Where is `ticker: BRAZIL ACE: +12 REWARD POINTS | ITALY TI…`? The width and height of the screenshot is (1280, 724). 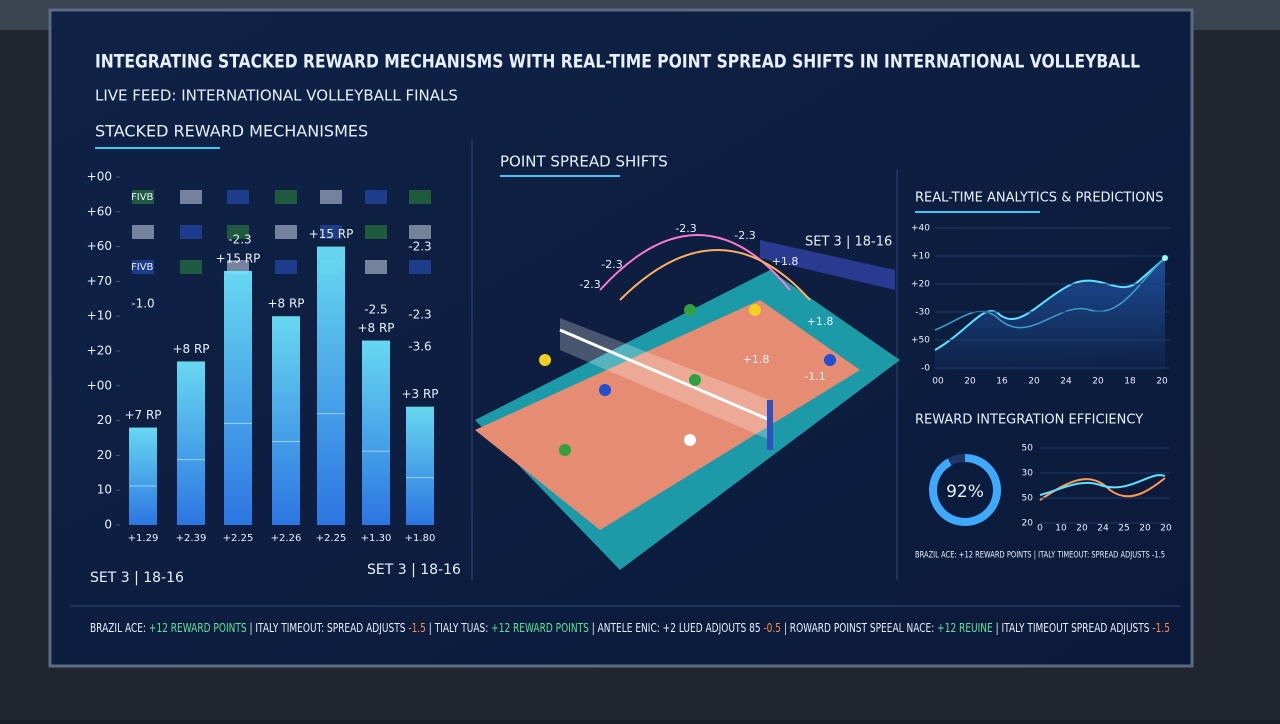
ticker: BRAZIL ACE: +12 REWARD POINTS | ITALY TI… is located at coordinates (630, 628).